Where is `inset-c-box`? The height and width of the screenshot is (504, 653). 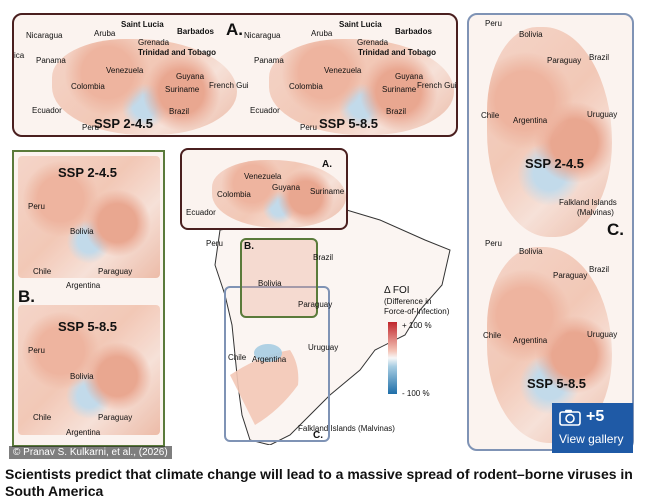
inset-c-box is located at coordinates (277, 364).